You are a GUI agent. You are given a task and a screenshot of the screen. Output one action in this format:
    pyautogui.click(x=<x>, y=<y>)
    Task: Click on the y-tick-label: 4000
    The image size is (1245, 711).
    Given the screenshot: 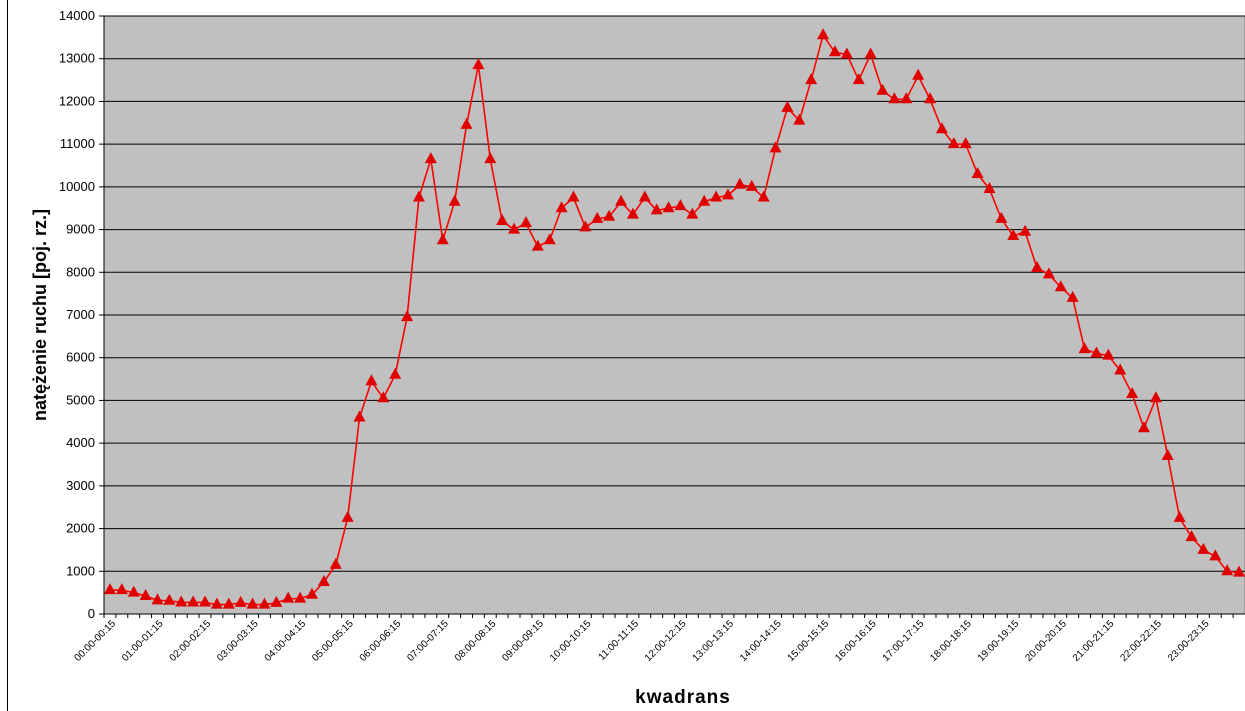 What is the action you would take?
    pyautogui.click(x=80, y=442)
    